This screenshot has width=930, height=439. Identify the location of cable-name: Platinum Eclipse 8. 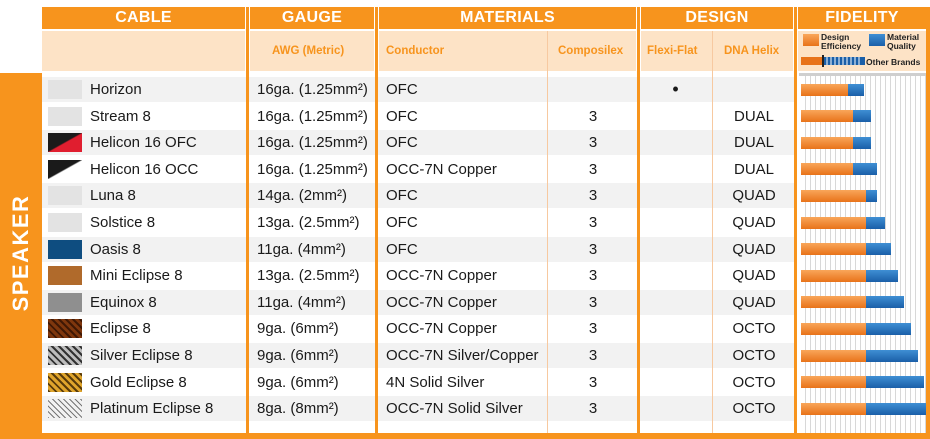
(152, 409).